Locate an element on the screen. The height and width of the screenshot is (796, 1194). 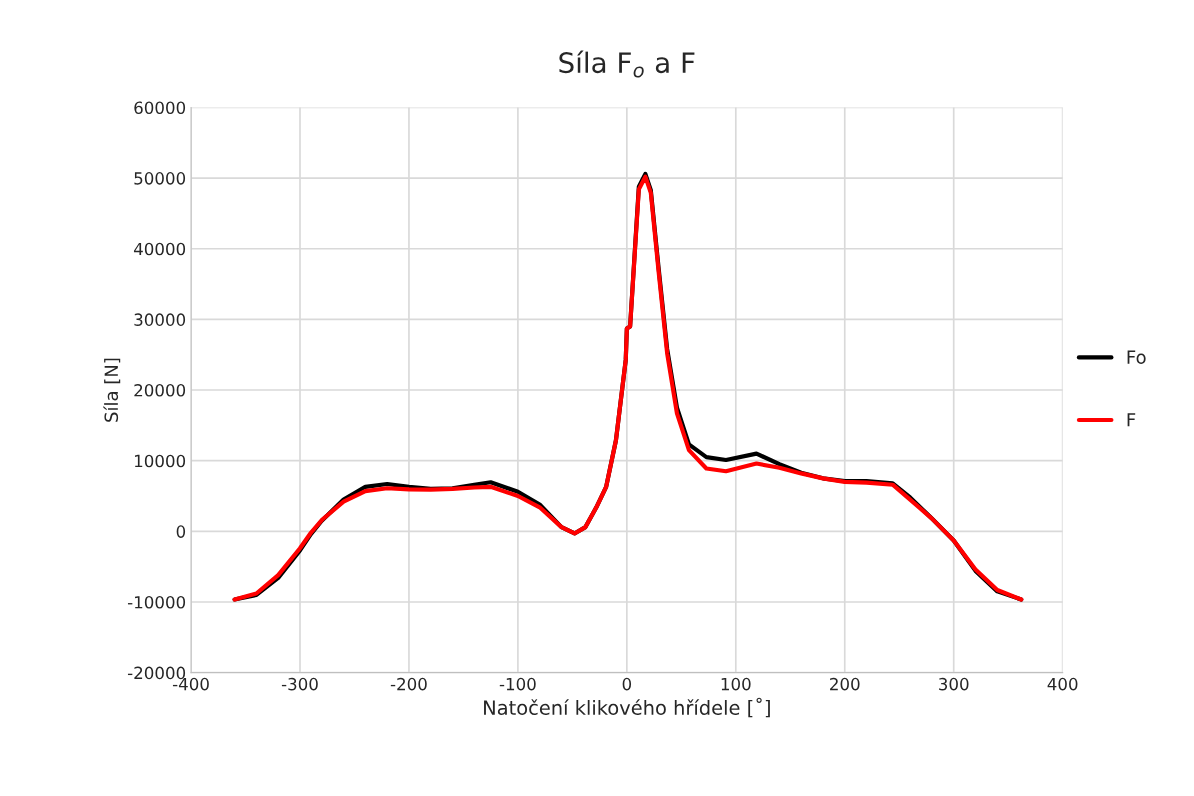
y-axis-title: Síla [N] is located at coordinates (112, 390).